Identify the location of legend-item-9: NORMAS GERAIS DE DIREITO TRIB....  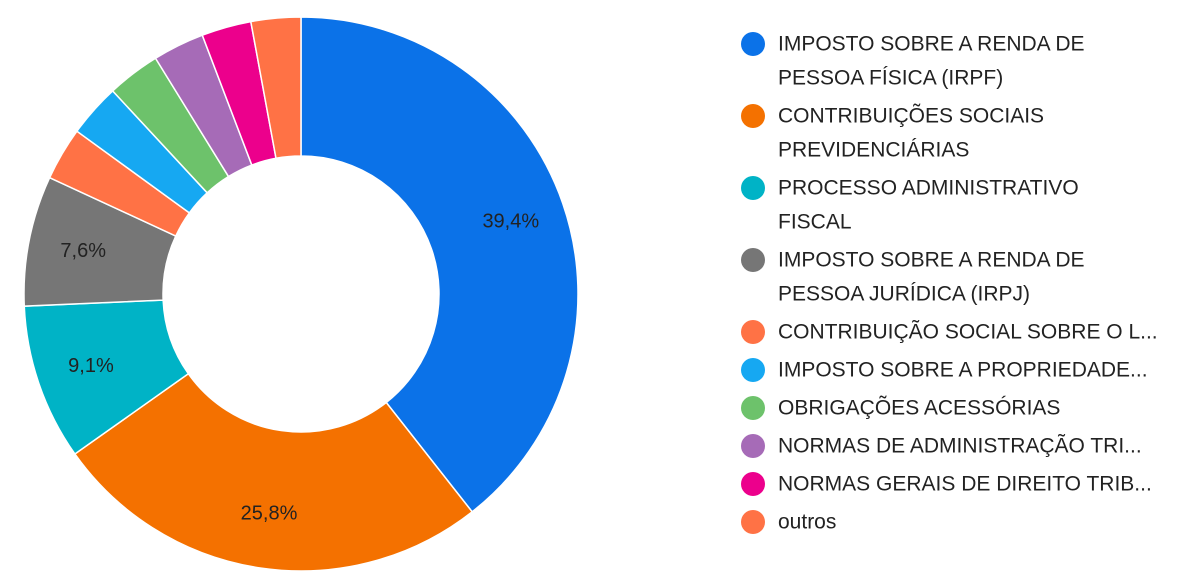
(946, 484).